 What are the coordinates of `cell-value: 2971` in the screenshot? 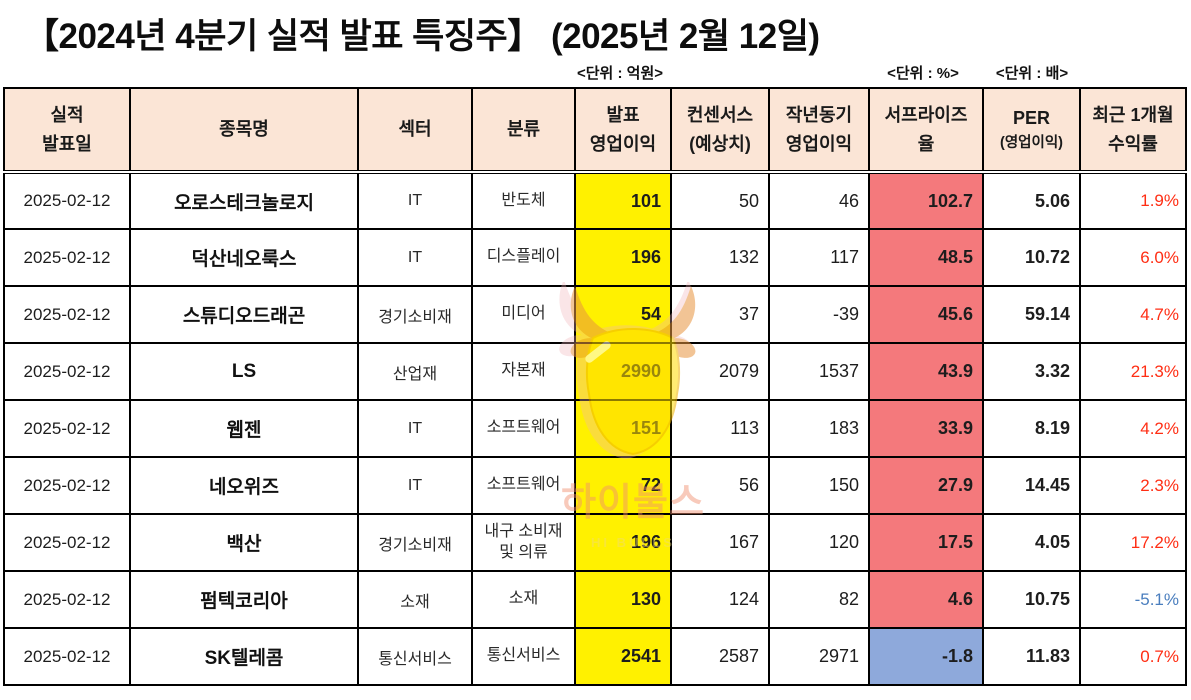 It's located at (838, 656).